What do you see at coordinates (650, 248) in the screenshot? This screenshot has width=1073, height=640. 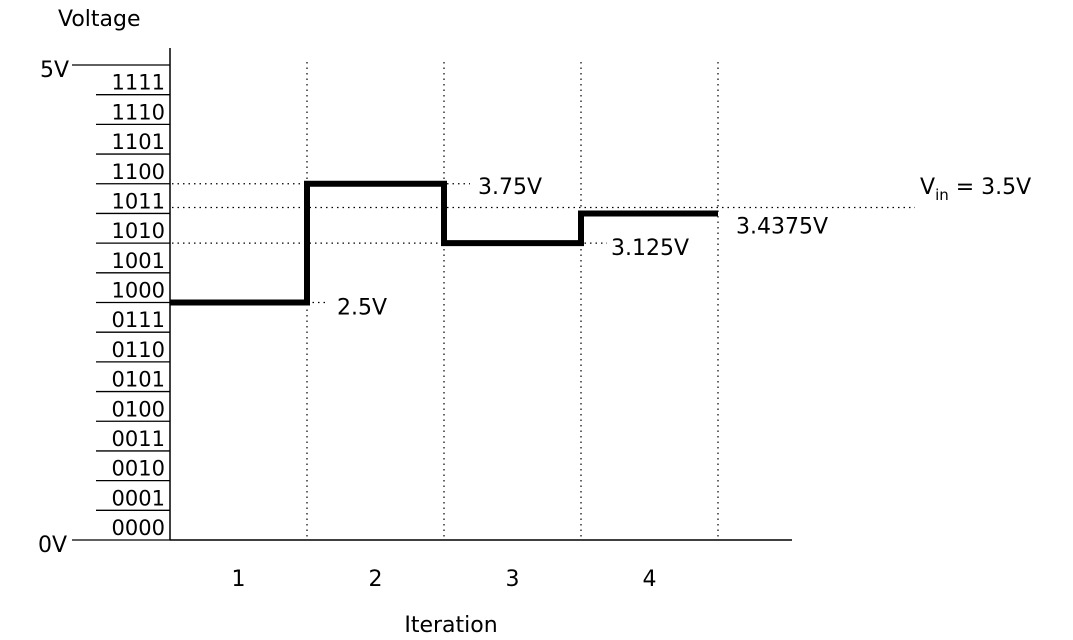 I see `step-value-label: 3.125V` at bounding box center [650, 248].